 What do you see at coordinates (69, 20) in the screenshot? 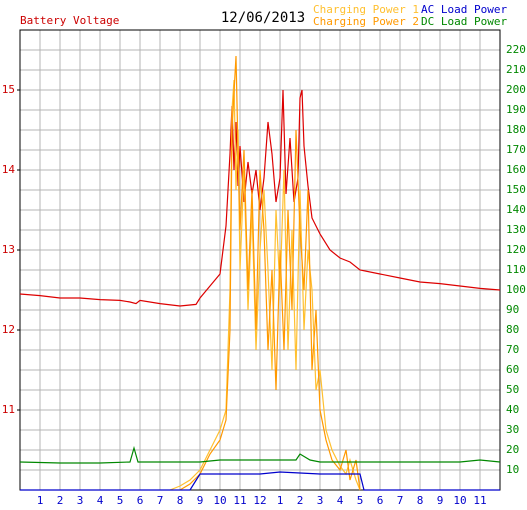
I see `y-axis-title: Battery Voltage` at bounding box center [69, 20].